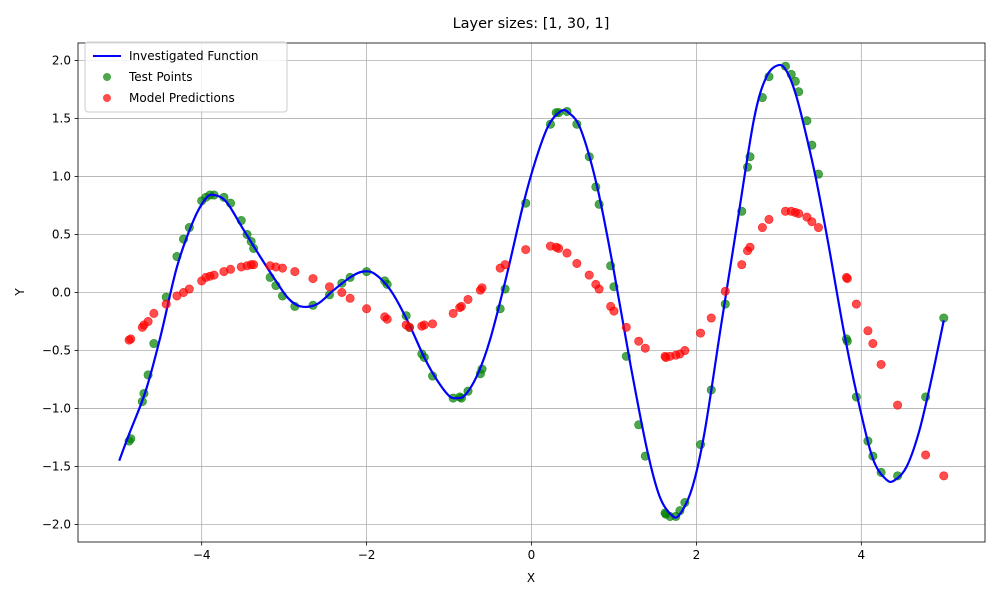  What do you see at coordinates (193, 56) in the screenshot?
I see `legend-label-function: Investigated Function` at bounding box center [193, 56].